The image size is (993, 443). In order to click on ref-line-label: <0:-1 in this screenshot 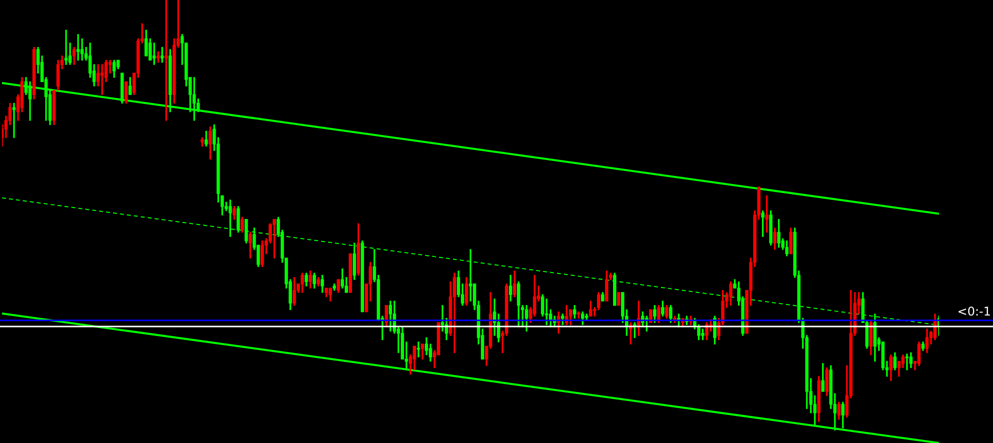, I will do `click(974, 311)`.